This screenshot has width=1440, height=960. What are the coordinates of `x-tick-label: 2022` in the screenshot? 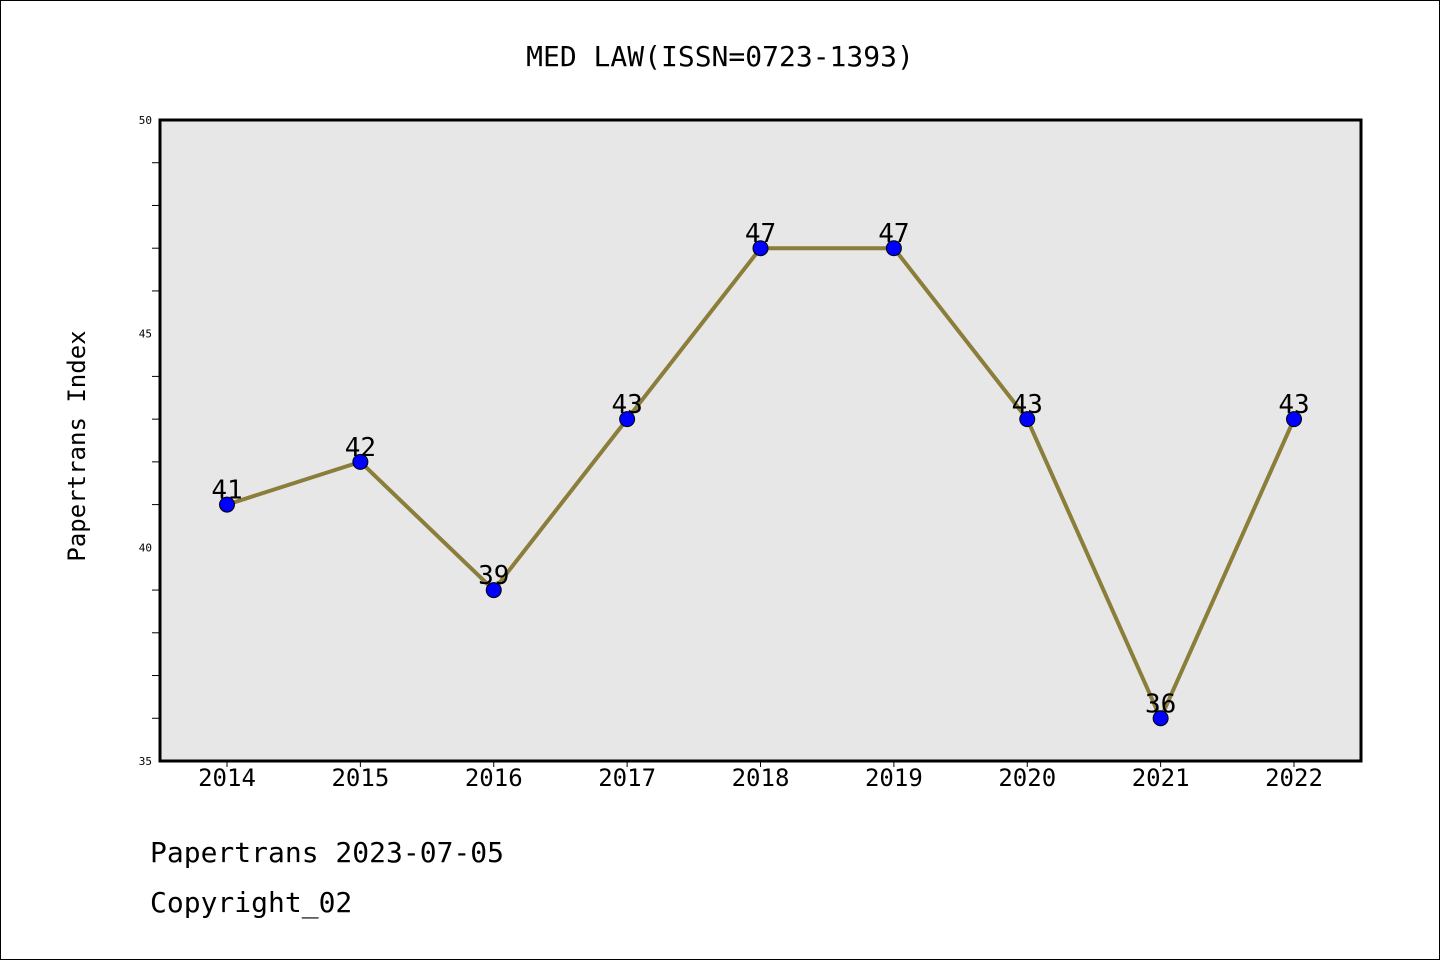 It's located at (1294, 778).